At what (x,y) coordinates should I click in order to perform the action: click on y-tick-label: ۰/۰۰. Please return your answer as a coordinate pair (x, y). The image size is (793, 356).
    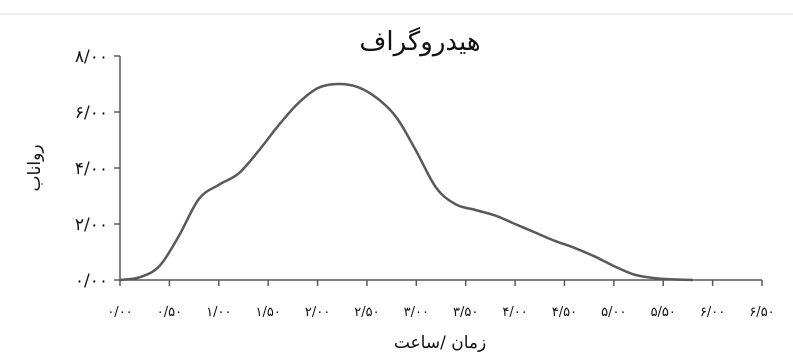
    Looking at the image, I should click on (91, 281).